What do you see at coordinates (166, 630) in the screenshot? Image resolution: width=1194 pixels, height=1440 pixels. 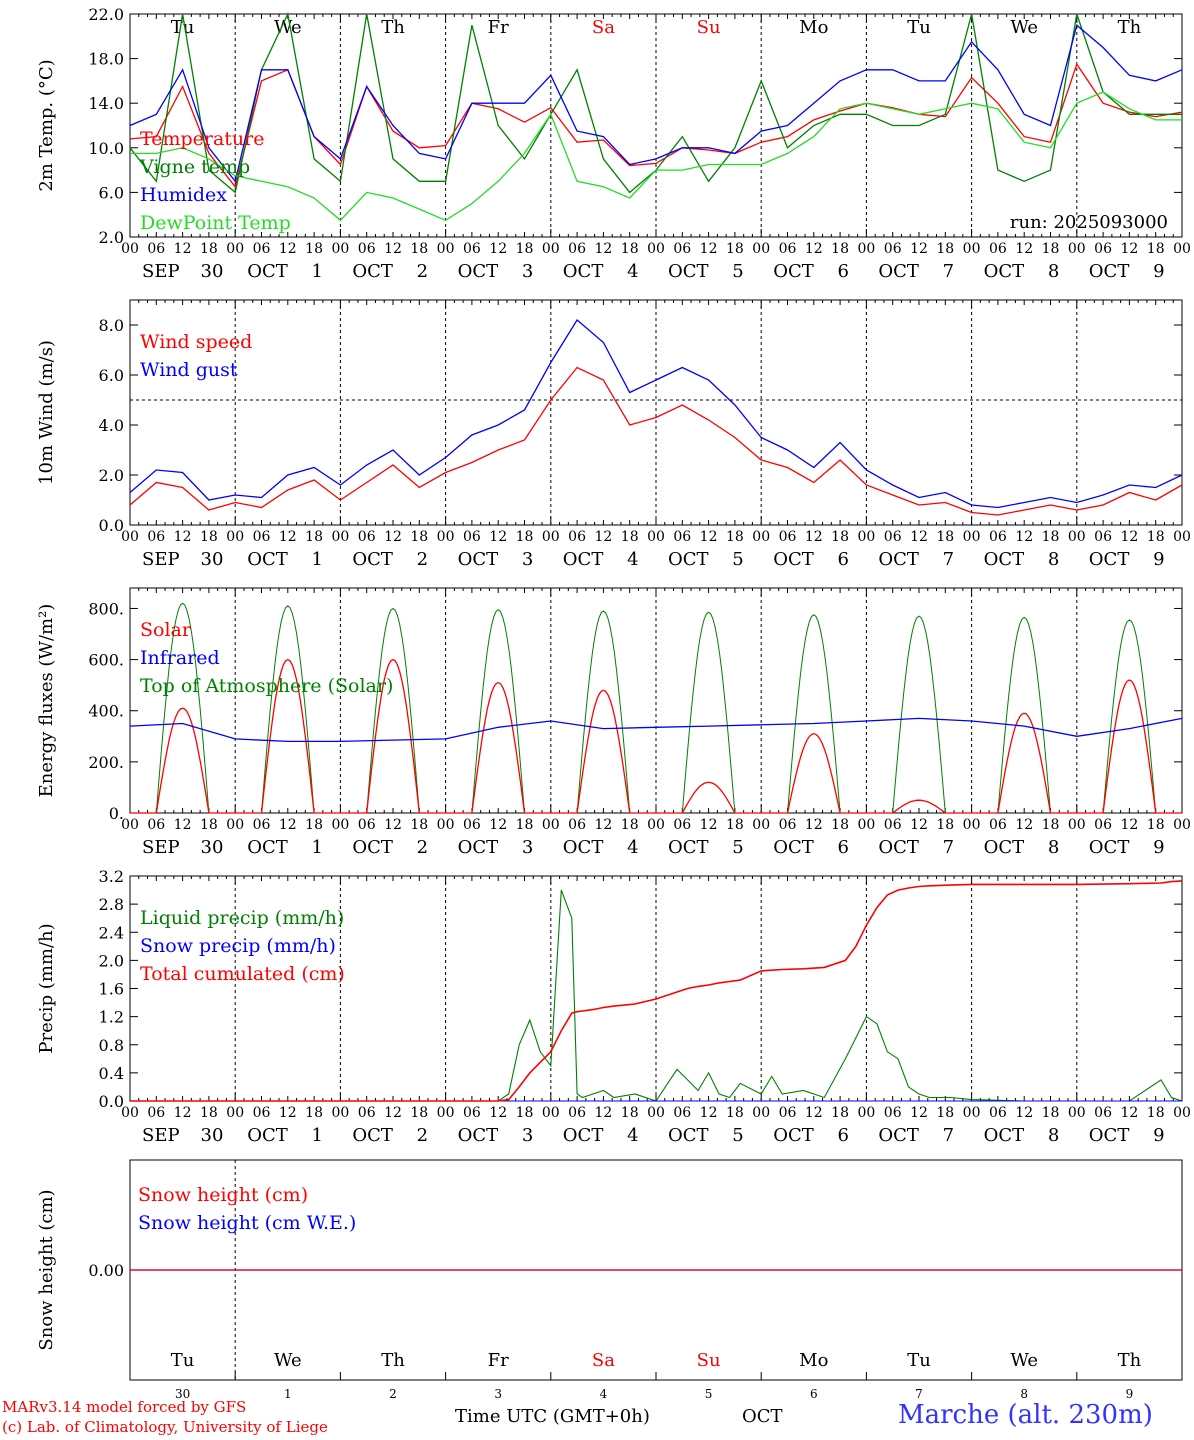 I see `legend-solar: Solar` at bounding box center [166, 630].